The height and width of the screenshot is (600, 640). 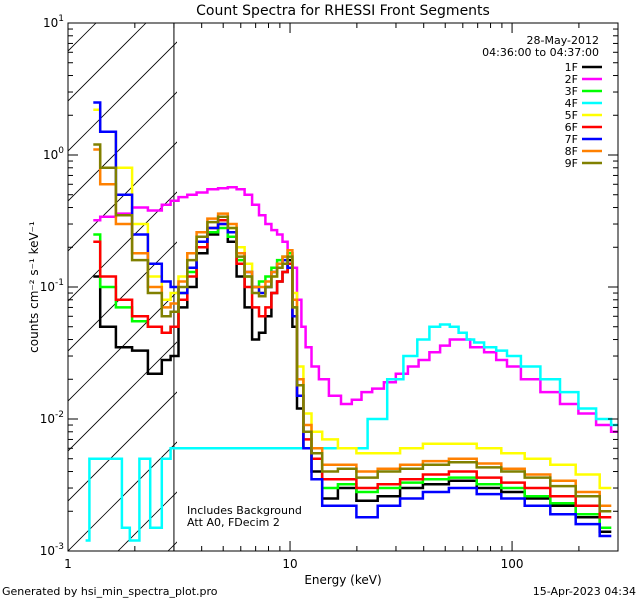 I want to click on x-axis-label: Energy (keV), so click(x=342, y=580).